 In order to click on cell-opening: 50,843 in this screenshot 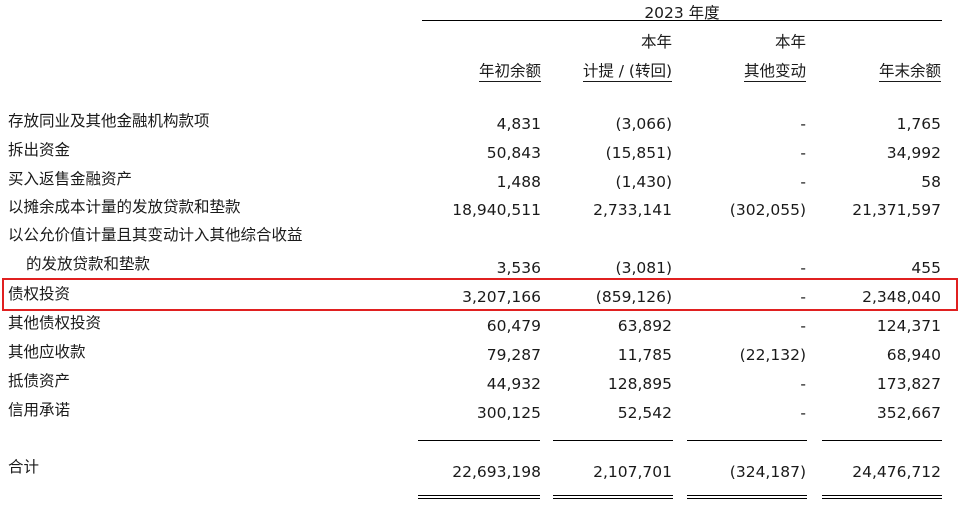, I will do `click(513, 153)`.